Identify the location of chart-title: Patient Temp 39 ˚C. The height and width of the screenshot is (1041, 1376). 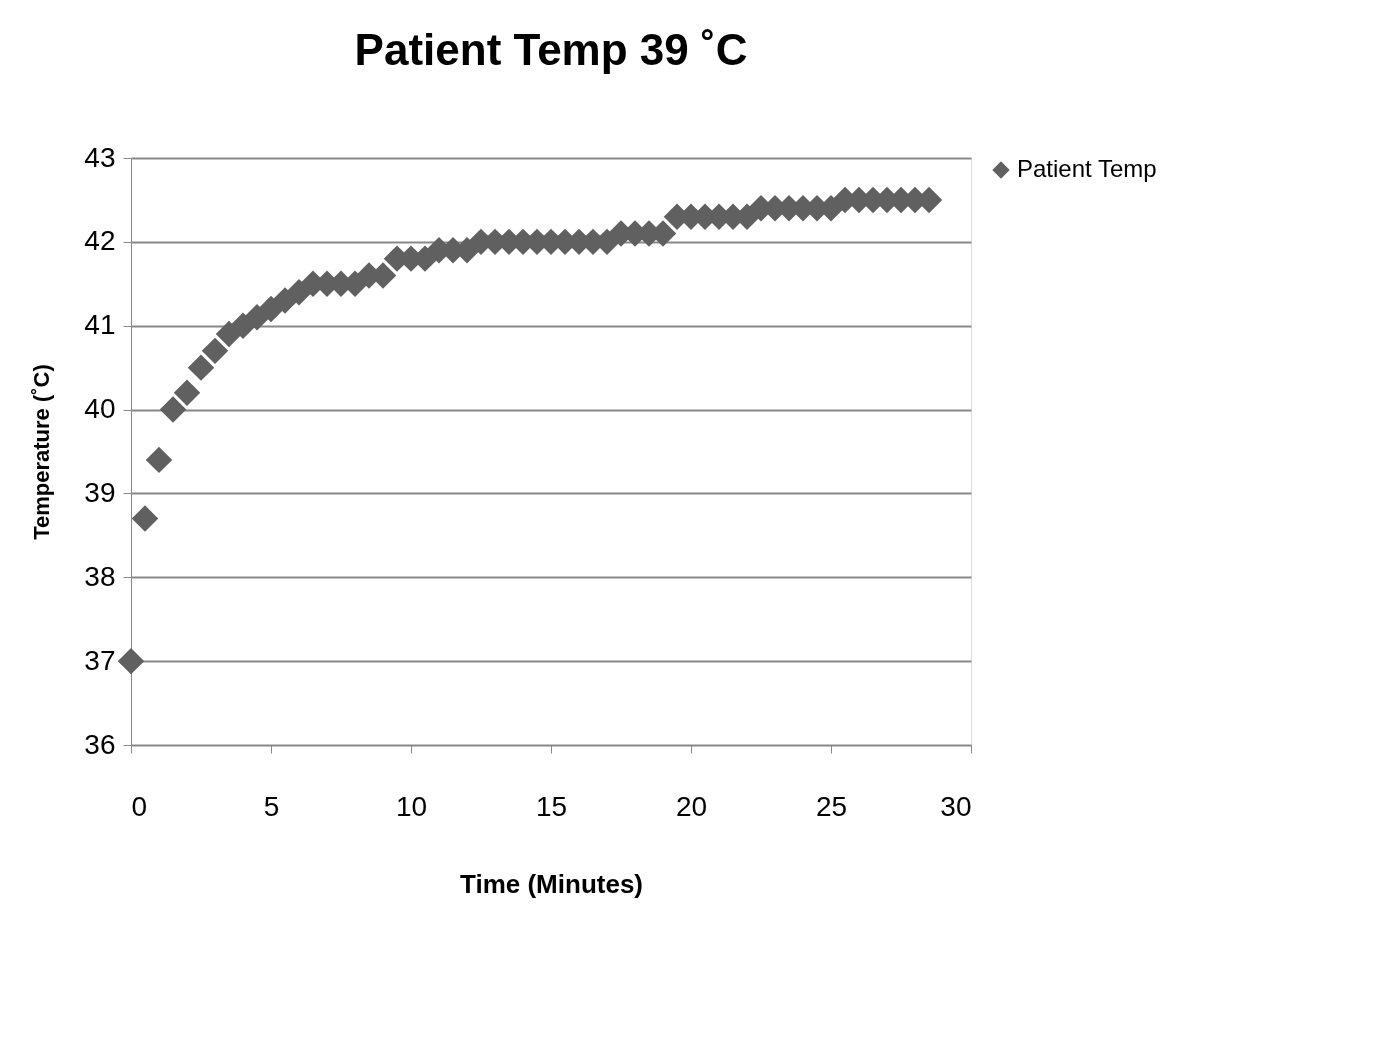
(551, 49).